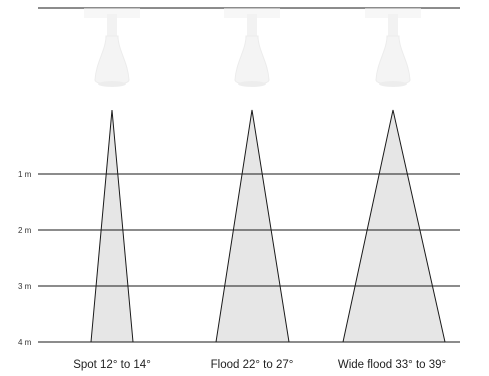  Describe the element at coordinates (25, 230) in the screenshot. I see `depth-label-2m: 2 m` at that location.